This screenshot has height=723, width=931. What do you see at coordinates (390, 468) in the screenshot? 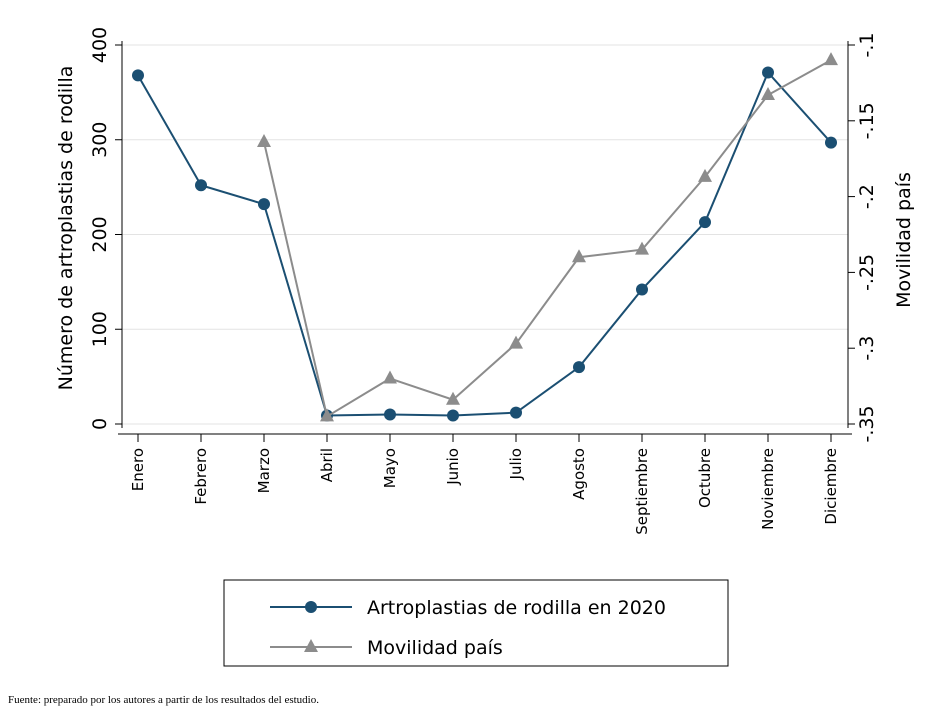
I see `x-tick-label: Mayo` at bounding box center [390, 468].